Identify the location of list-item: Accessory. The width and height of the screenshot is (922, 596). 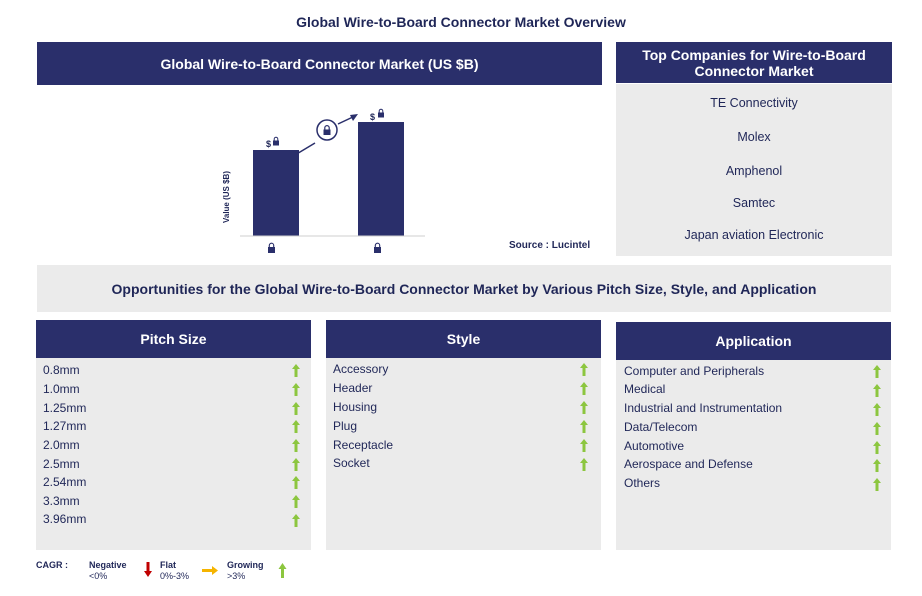
(361, 369).